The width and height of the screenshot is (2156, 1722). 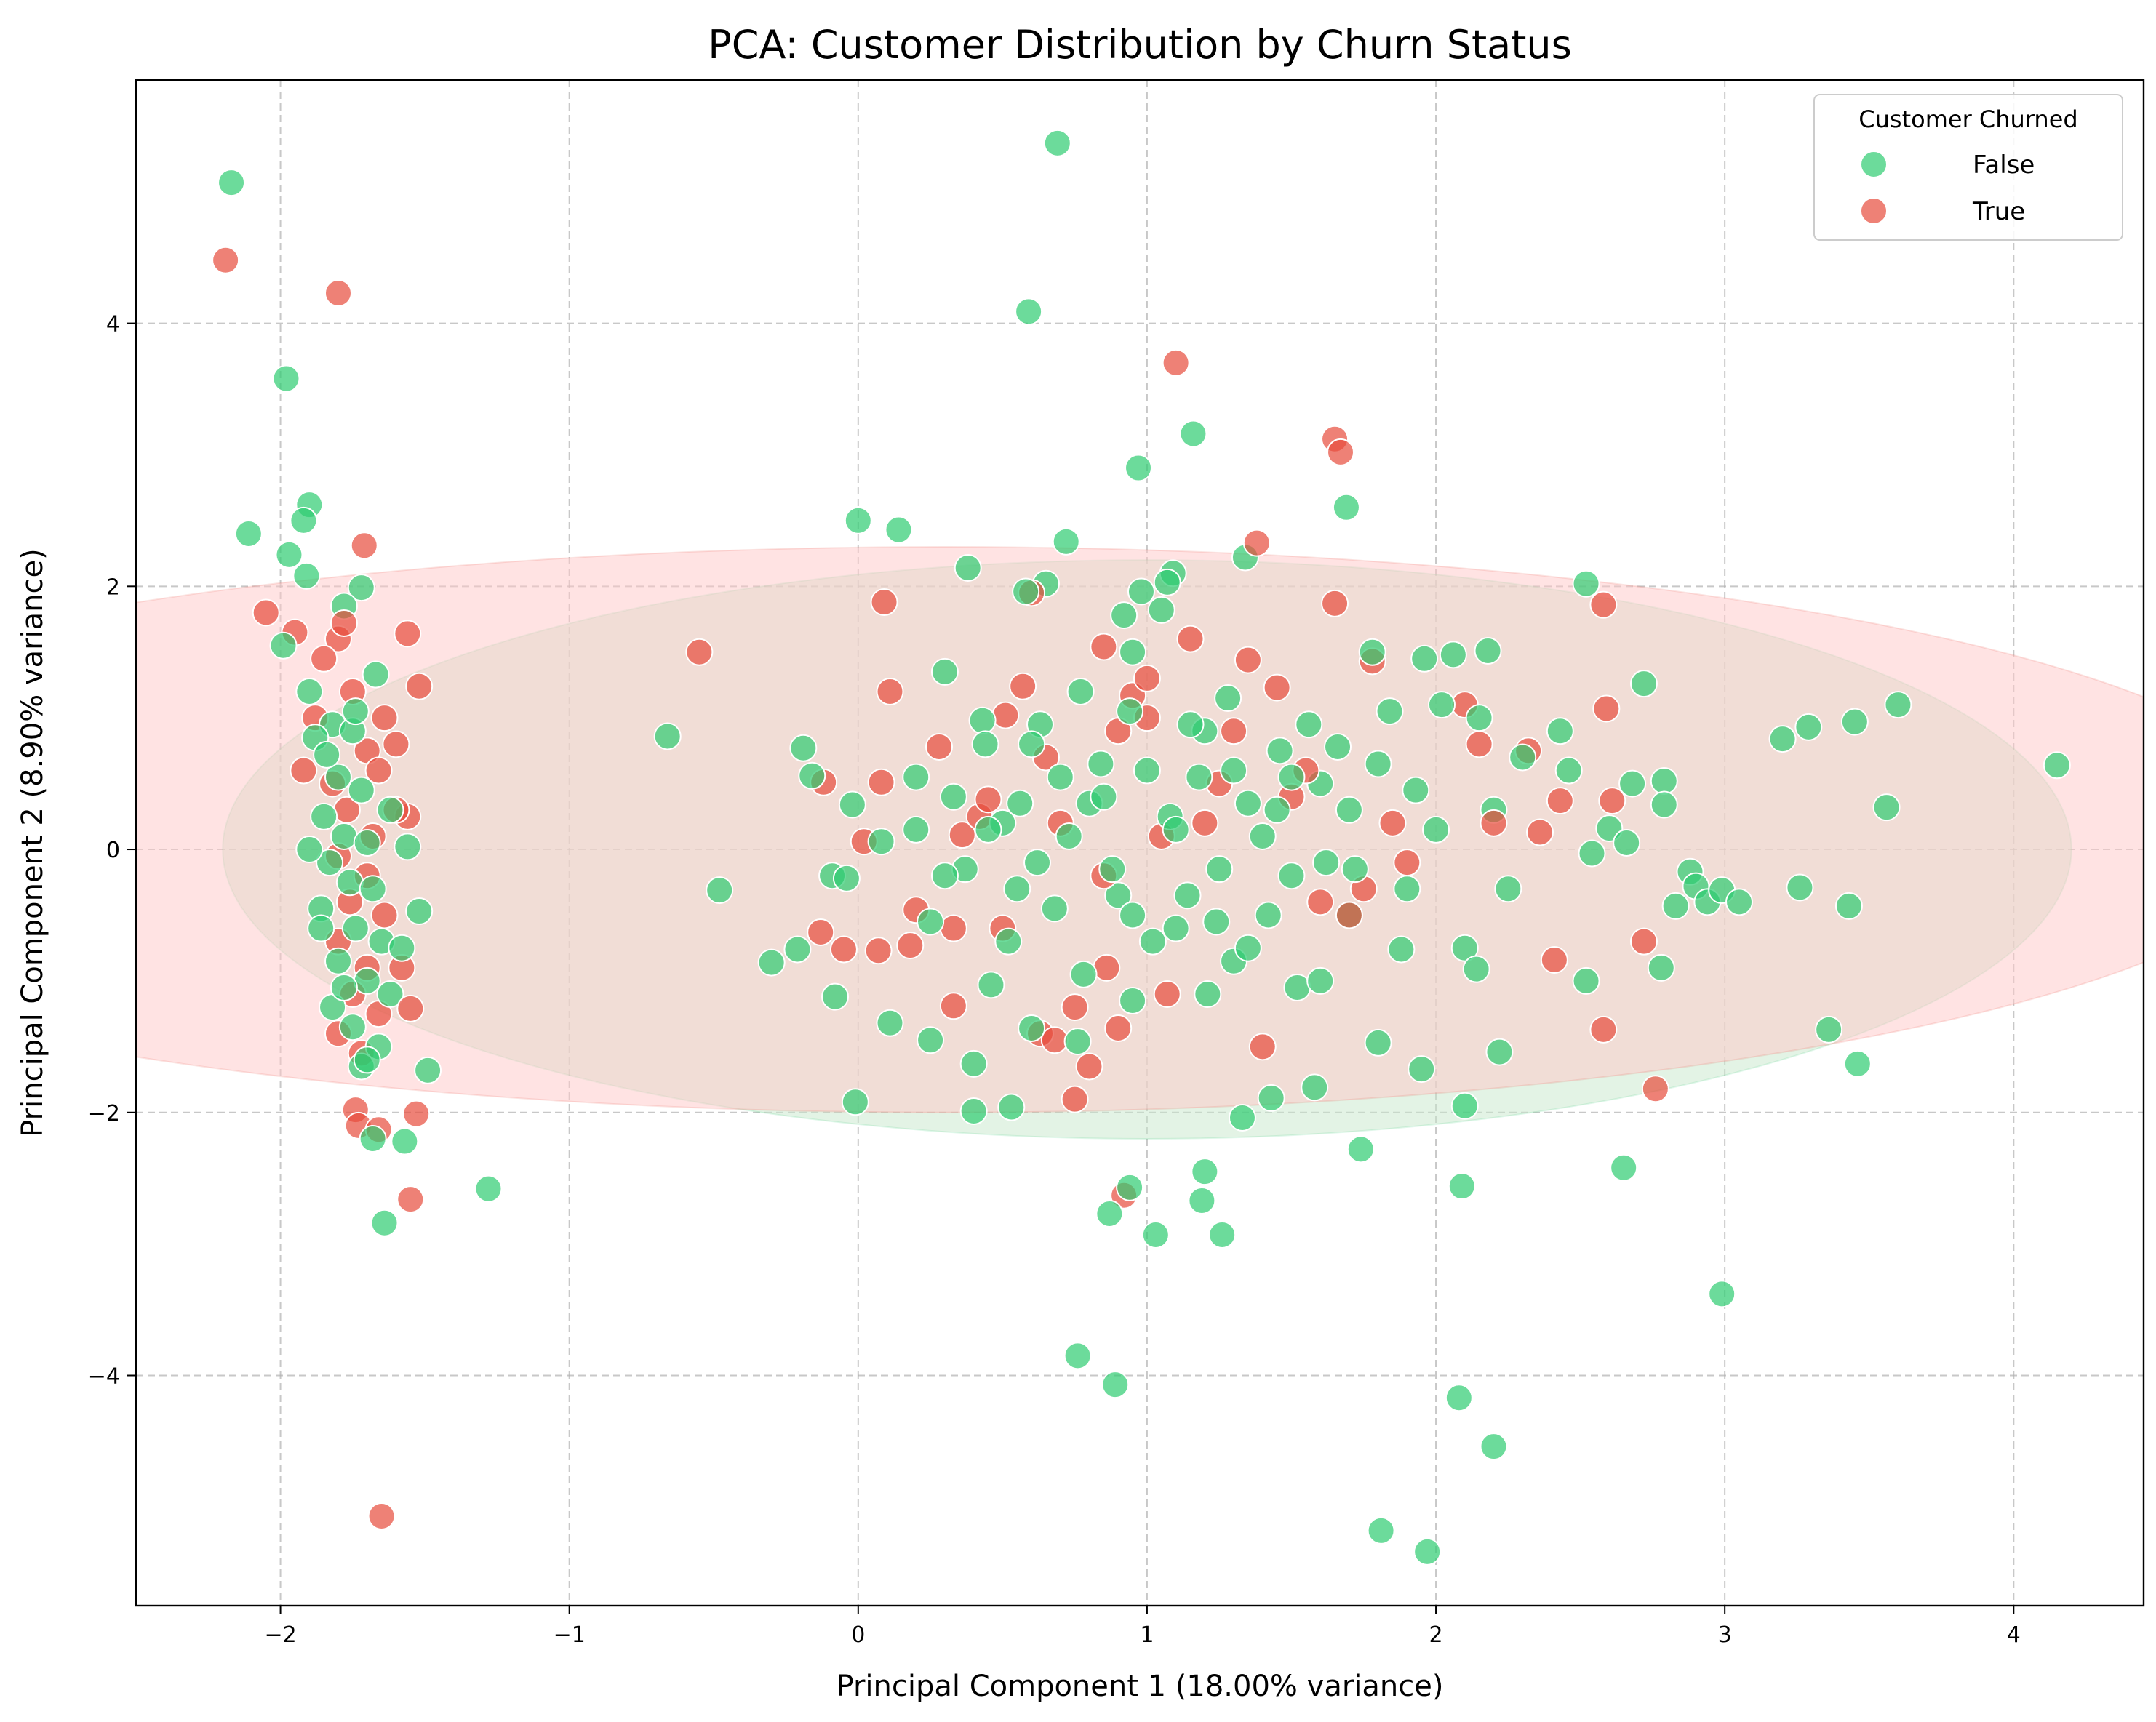 I want to click on legend: Customer Churned False True, so click(x=1968, y=167).